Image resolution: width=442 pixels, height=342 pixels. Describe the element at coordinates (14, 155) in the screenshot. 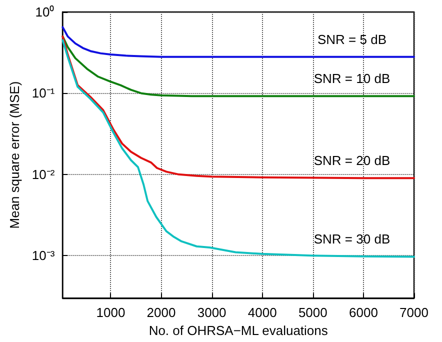

I see `y-axis-title: Mean square error (MSE)` at that location.